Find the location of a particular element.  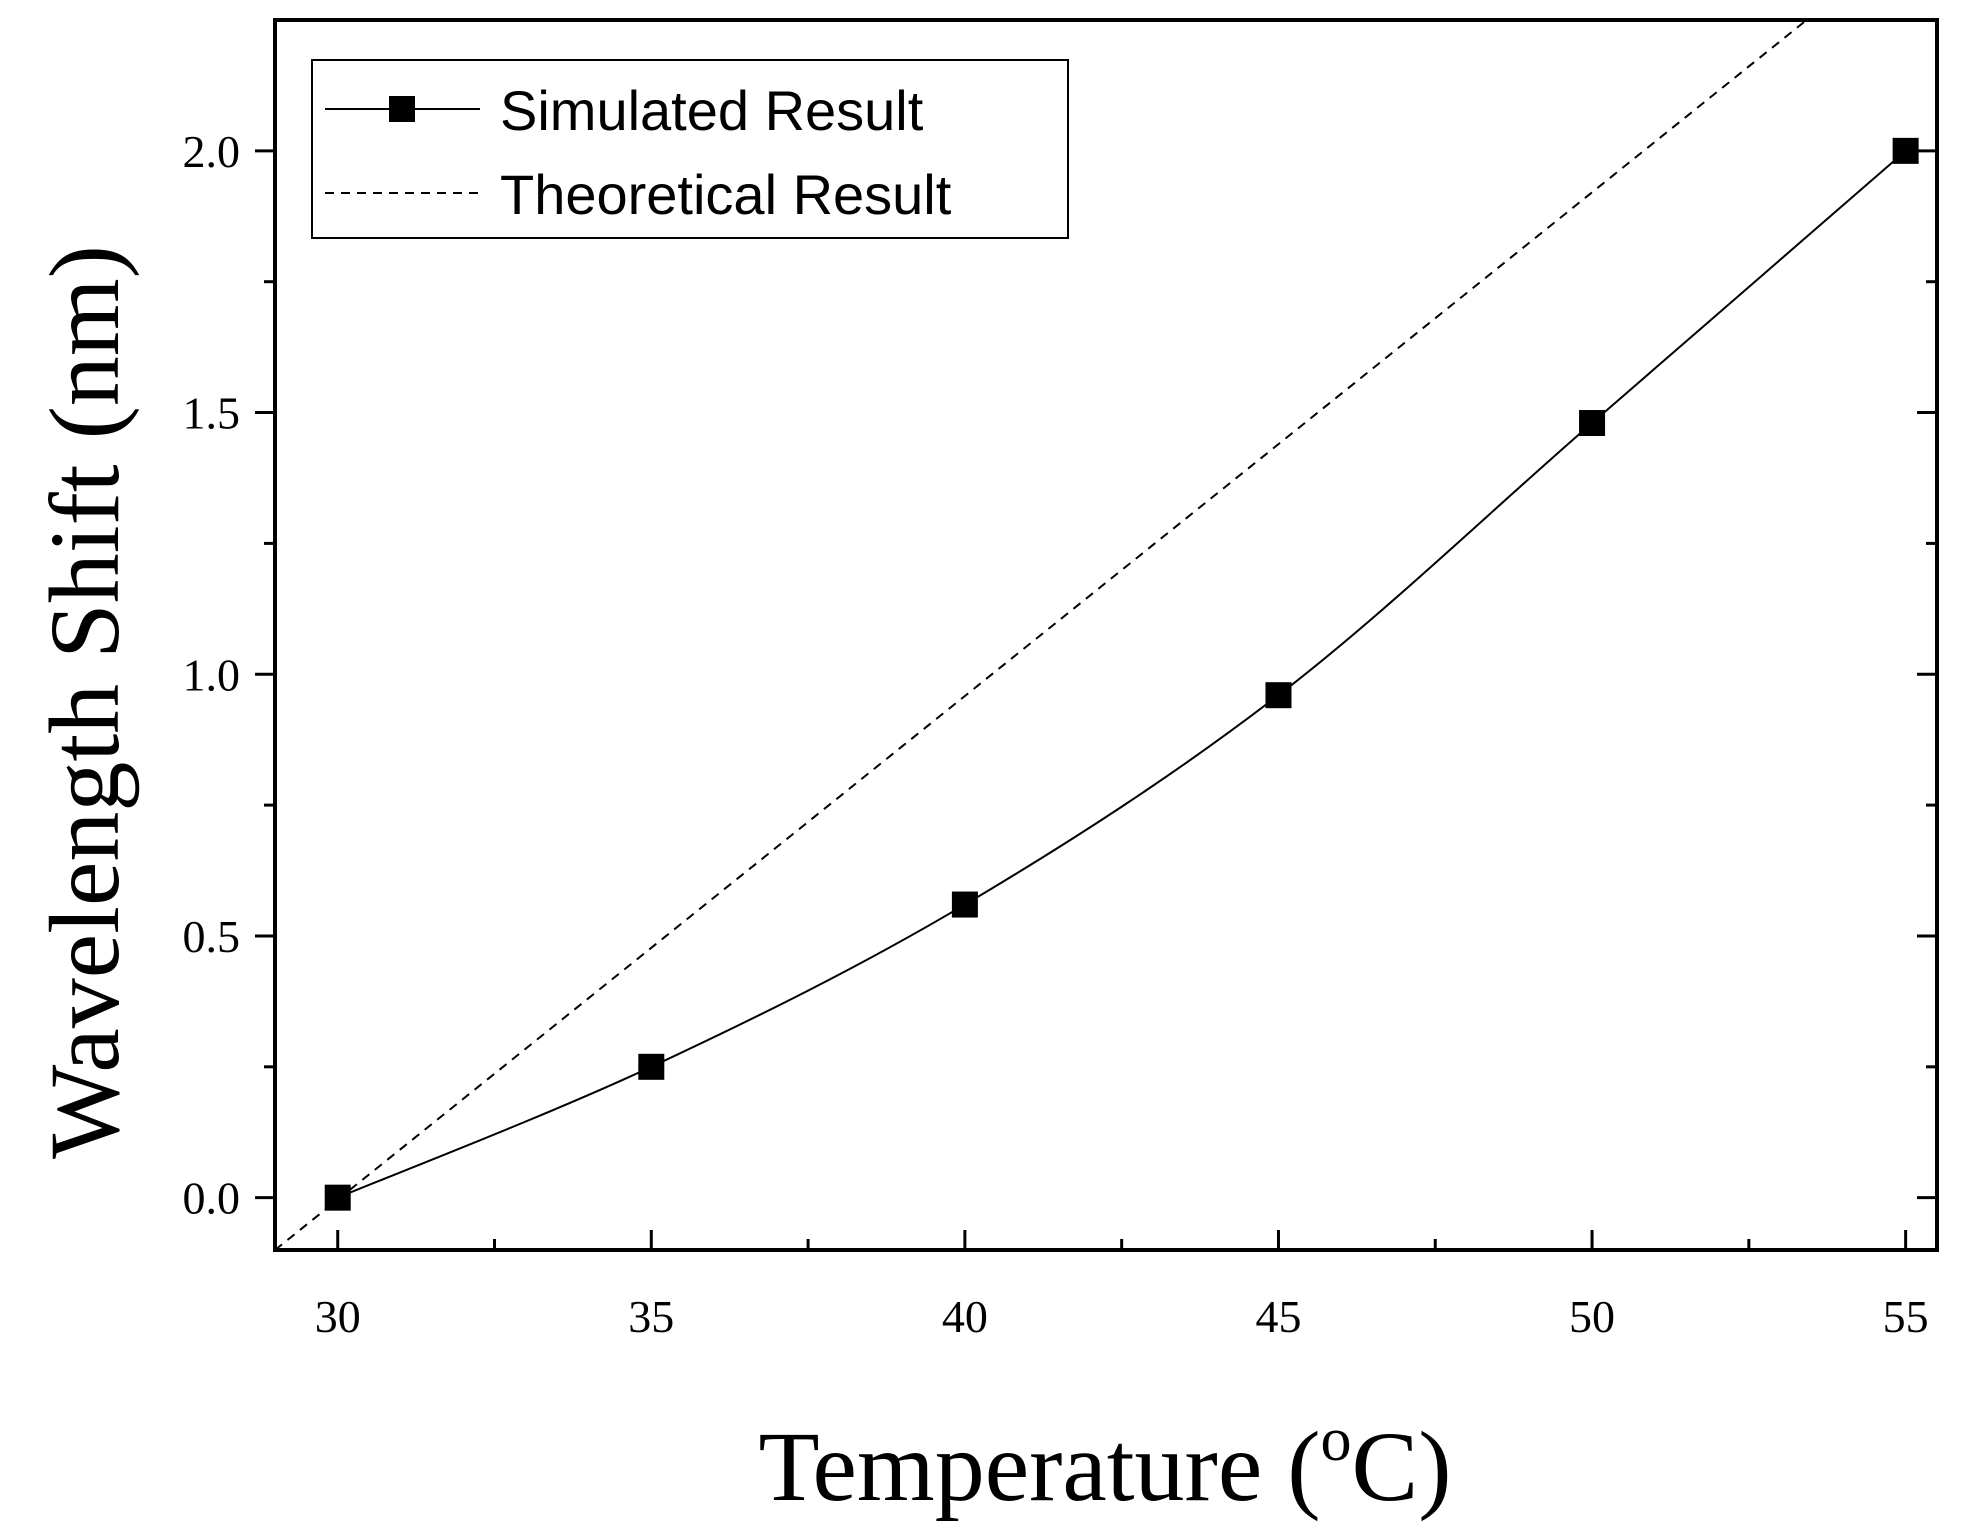

x-axis-title: Temperature (oC) is located at coordinates (1104, 1464).